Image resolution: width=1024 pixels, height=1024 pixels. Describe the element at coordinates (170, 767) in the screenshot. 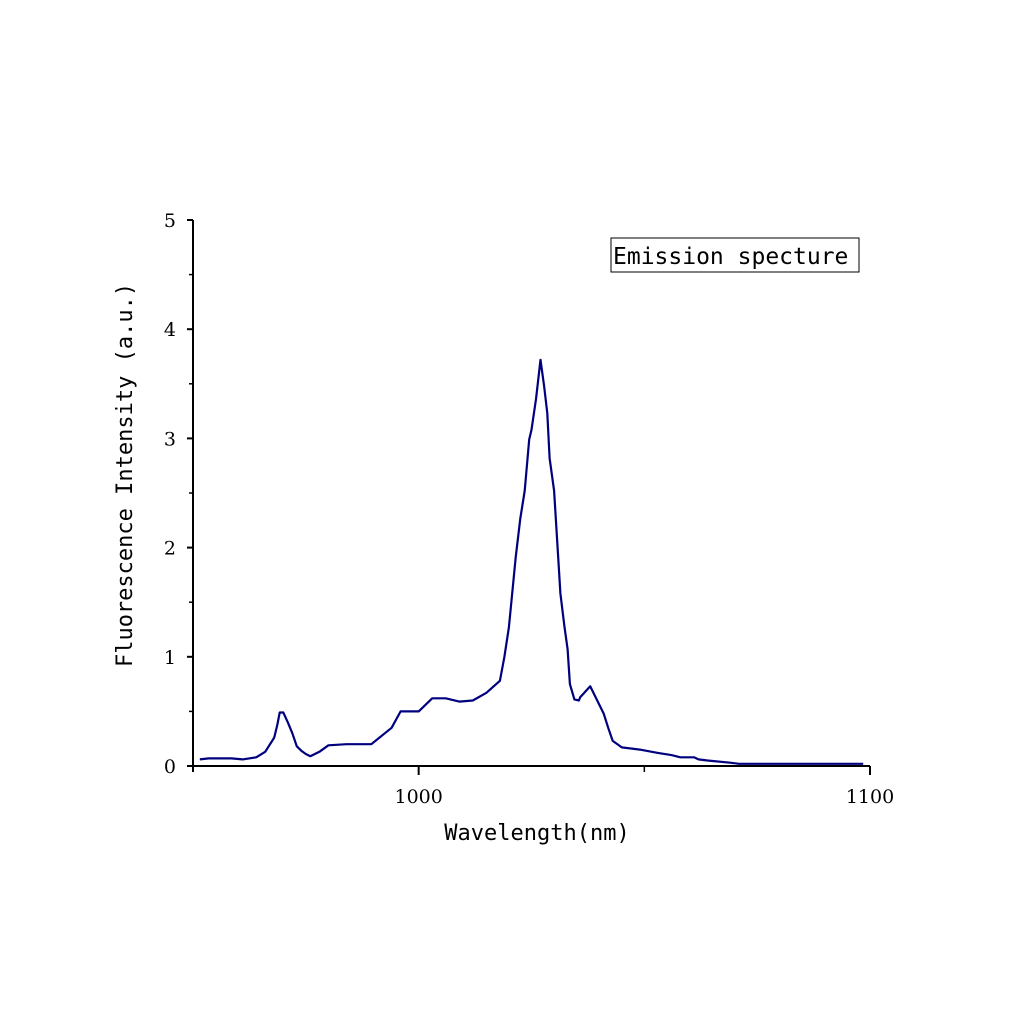

I see `y-tick-label: 0` at that location.